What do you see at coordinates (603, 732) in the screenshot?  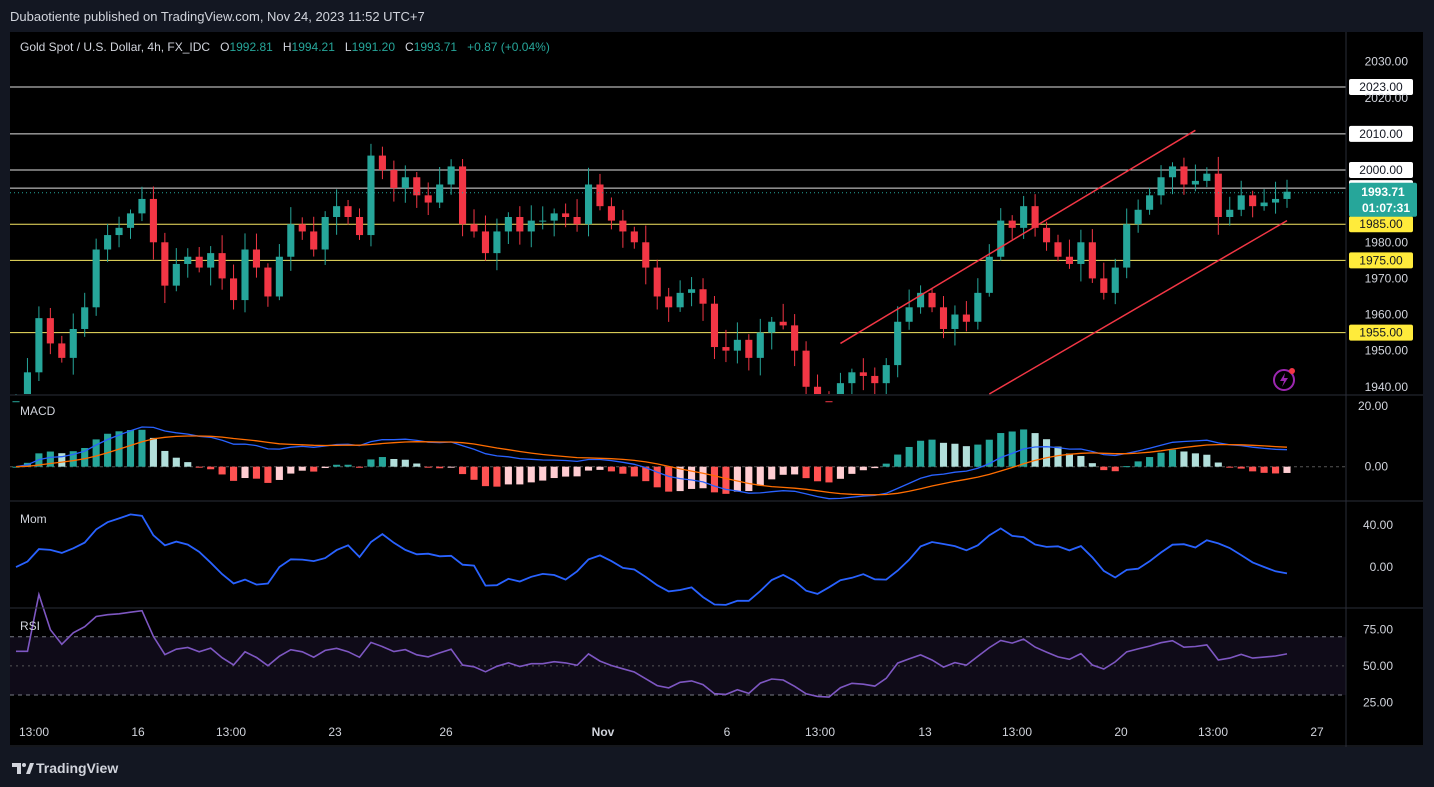 I see `time-tick: Nov` at bounding box center [603, 732].